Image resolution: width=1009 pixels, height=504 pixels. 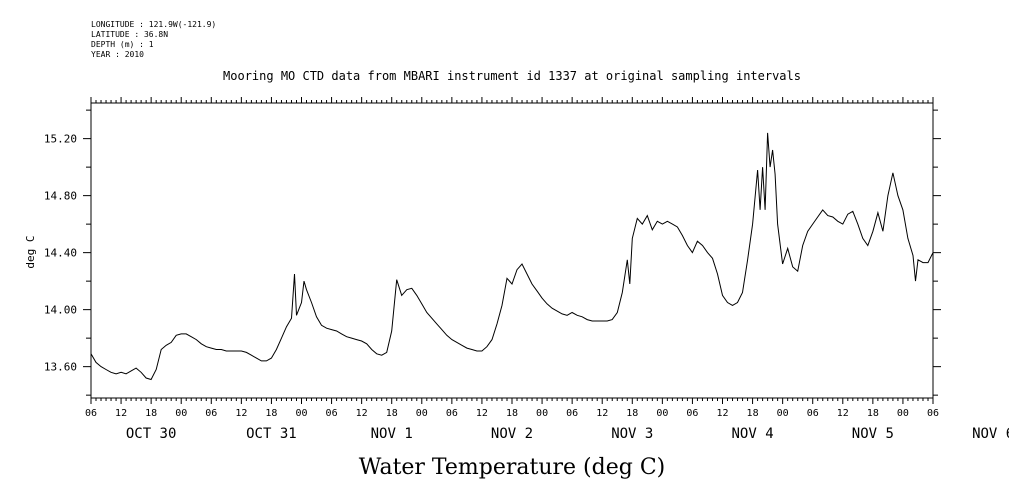 What do you see at coordinates (392, 434) in the screenshot?
I see `x-day-label: NOV 1` at bounding box center [392, 434].